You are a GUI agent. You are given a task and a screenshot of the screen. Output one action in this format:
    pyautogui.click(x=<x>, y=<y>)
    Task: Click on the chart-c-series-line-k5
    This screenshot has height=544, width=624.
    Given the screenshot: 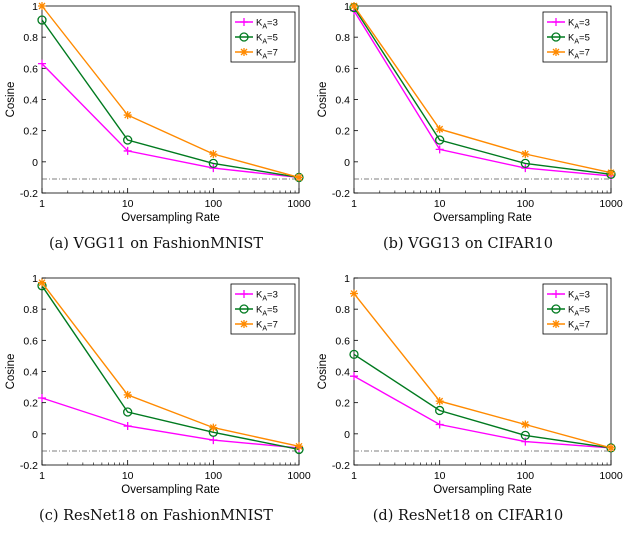 What is the action you would take?
    pyautogui.click(x=170, y=368)
    